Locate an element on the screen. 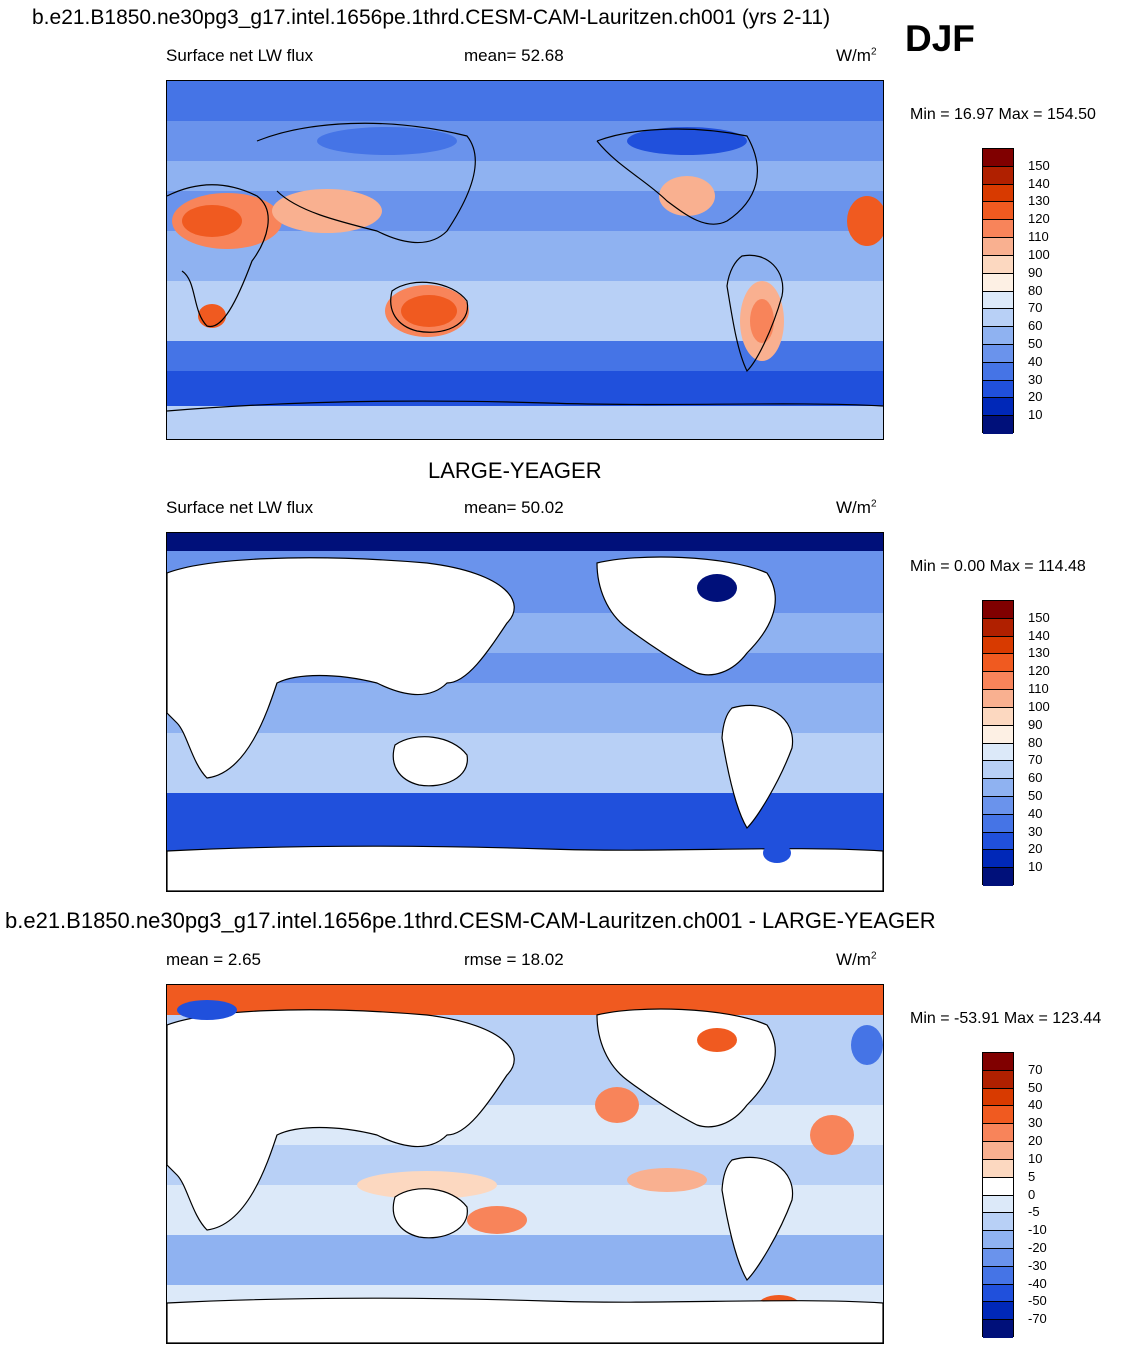 The width and height of the screenshot is (1127, 1350). panel-obs-variable-label: Surface net LW flux is located at coordinates (240, 507).